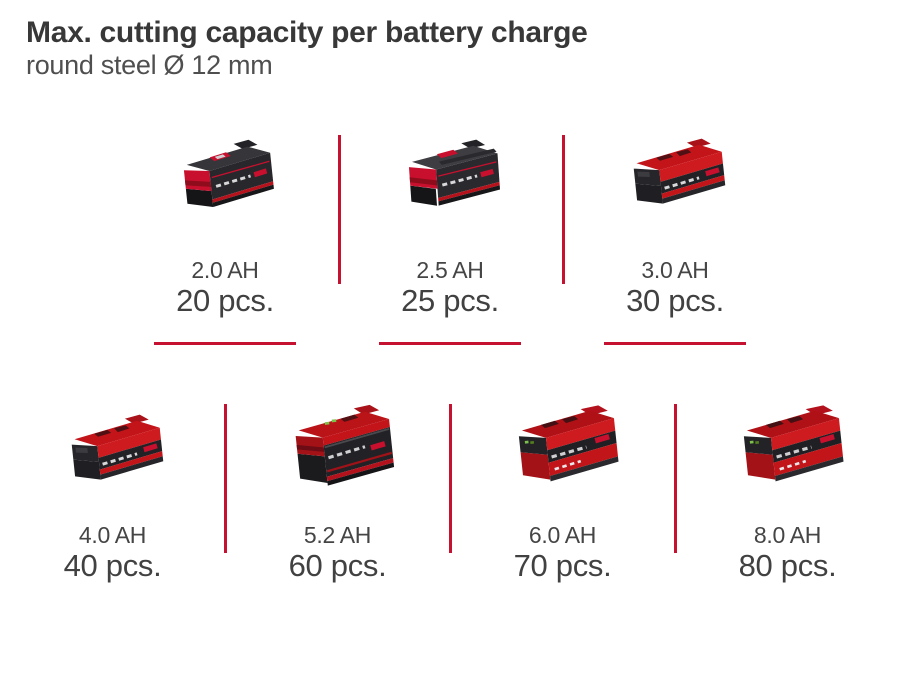 The width and height of the screenshot is (900, 675). Describe the element at coordinates (225, 300) in the screenshot. I see `pieces-label: 20 pcs.` at that location.